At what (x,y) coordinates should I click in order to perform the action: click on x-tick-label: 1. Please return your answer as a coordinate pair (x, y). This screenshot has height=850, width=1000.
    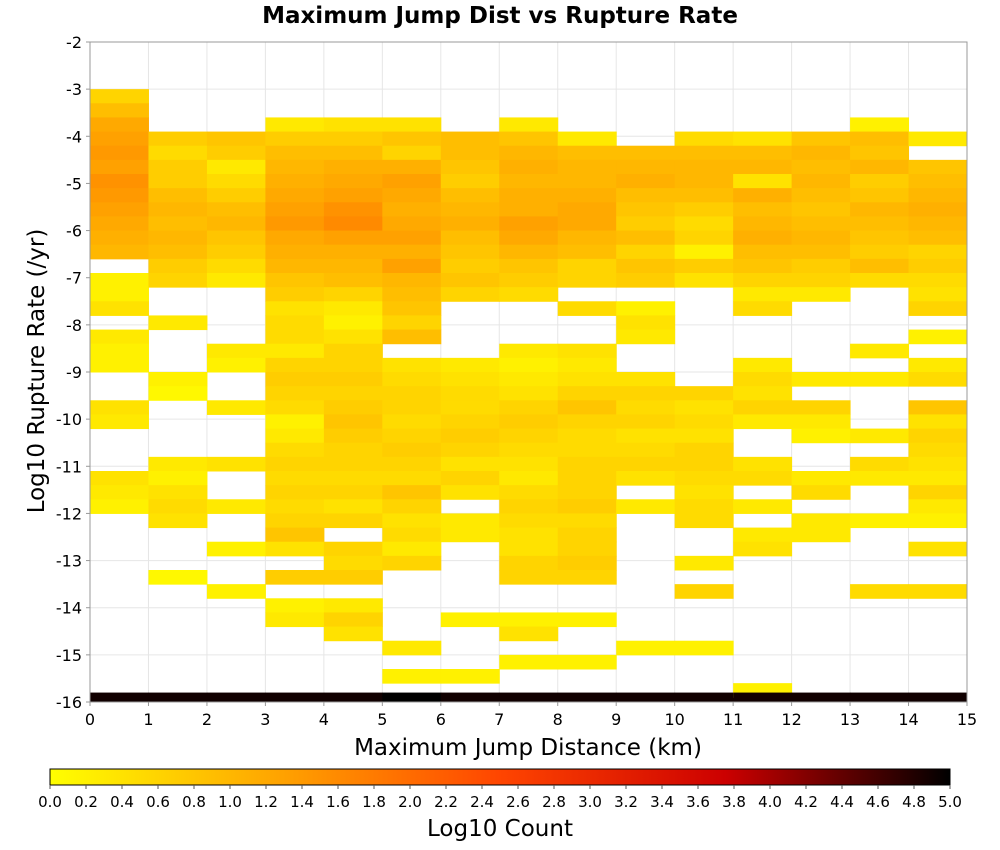
    Looking at the image, I should click on (148, 719).